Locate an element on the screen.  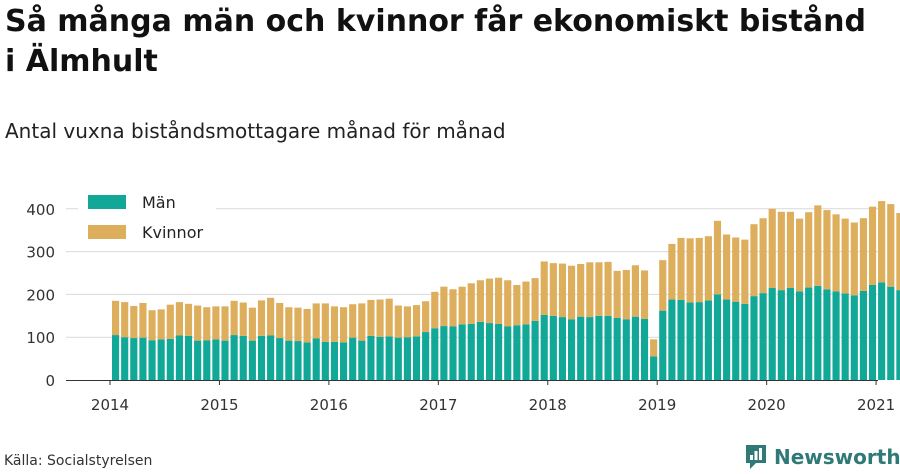
legend: Män Kvinnor is located at coordinates (147, 219).